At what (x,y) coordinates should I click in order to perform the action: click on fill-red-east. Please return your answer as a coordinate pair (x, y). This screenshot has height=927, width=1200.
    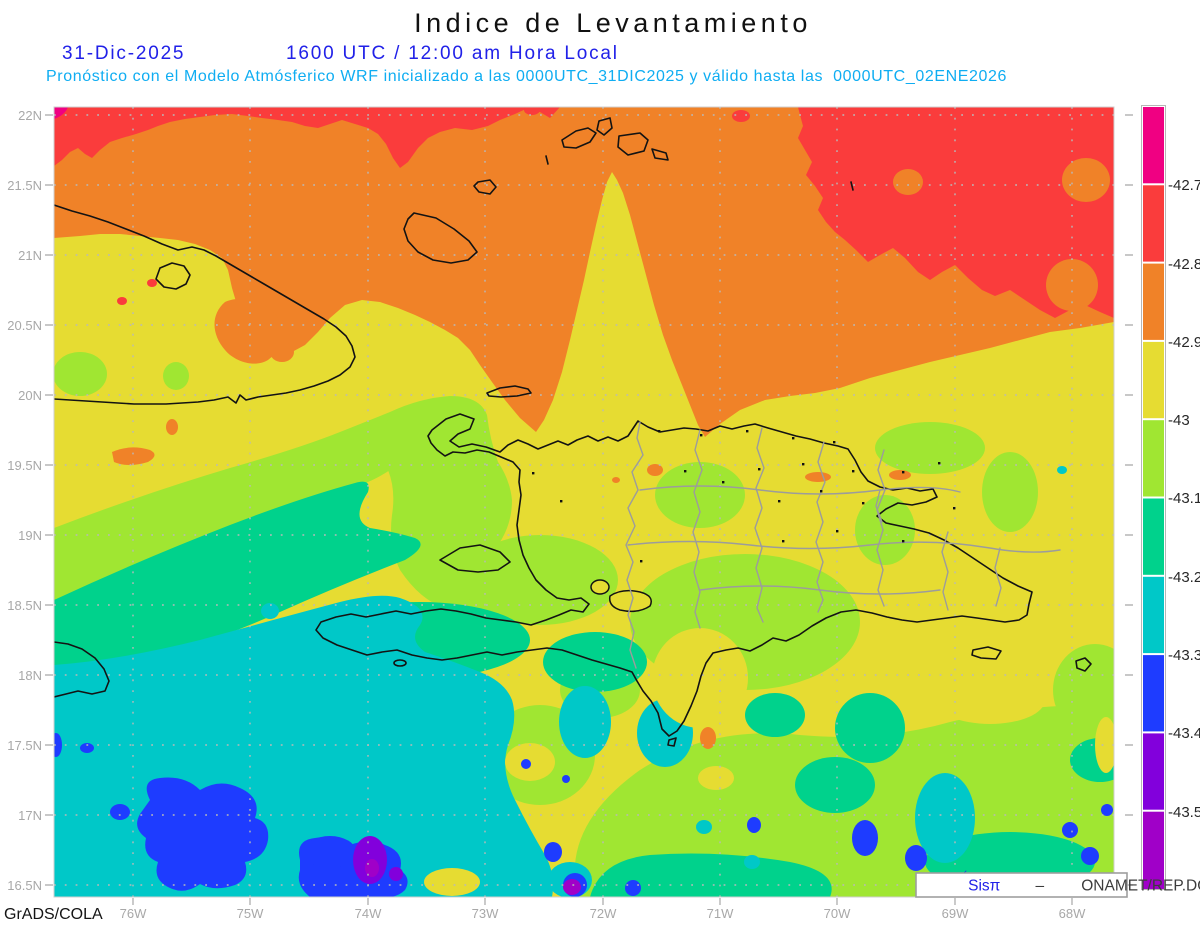
    Looking at the image, I should click on (956, 212).